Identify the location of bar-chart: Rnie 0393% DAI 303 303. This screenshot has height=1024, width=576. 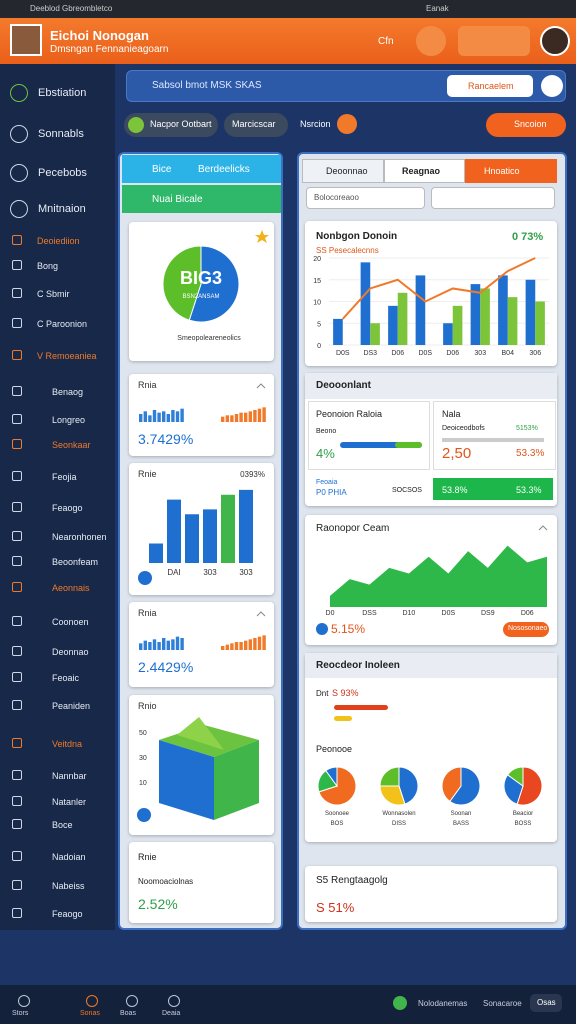
(201, 527).